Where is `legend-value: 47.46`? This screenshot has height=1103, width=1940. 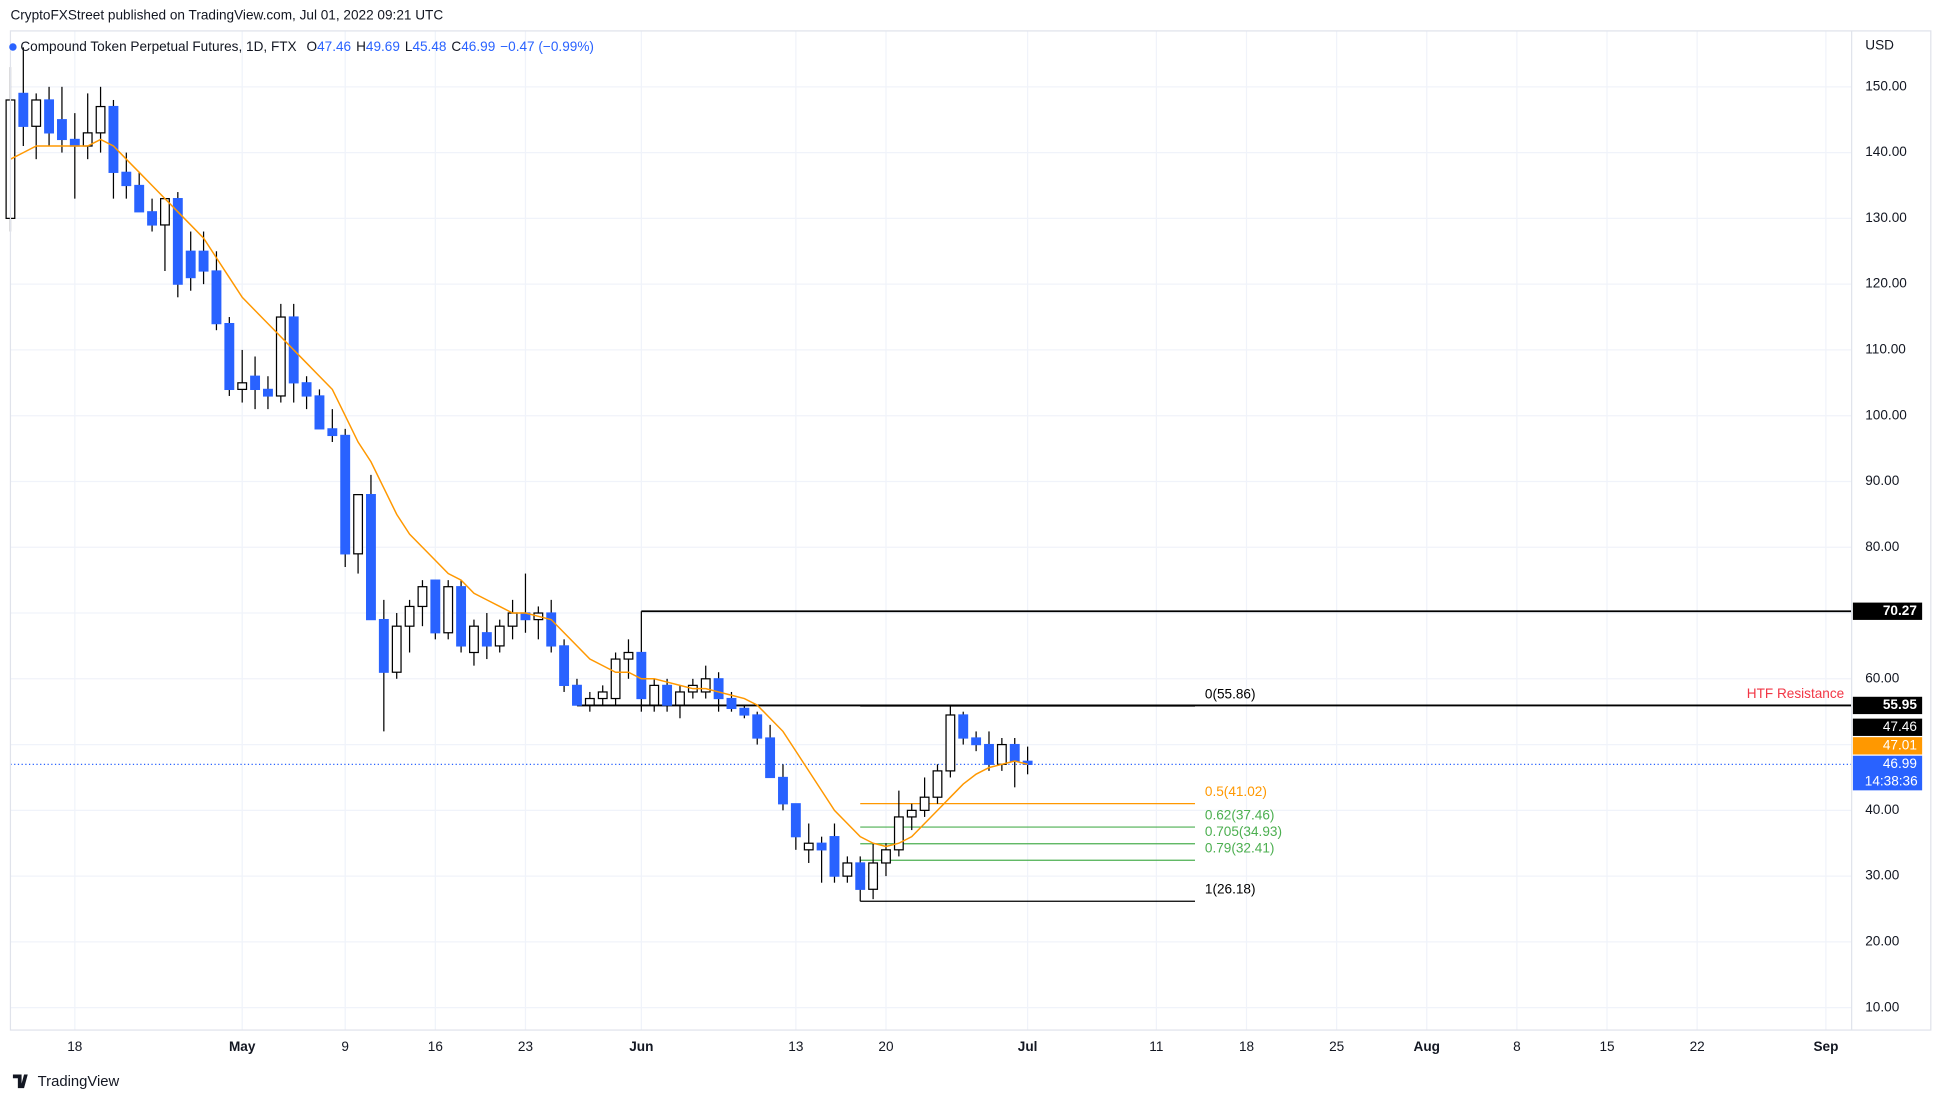 legend-value: 47.46 is located at coordinates (334, 46).